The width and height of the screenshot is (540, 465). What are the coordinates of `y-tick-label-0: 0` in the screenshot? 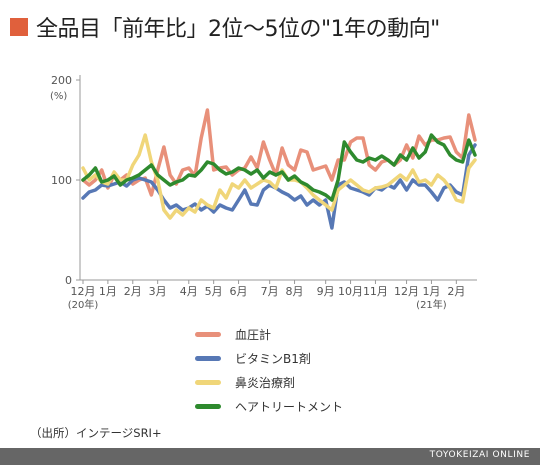 It's located at (68, 280).